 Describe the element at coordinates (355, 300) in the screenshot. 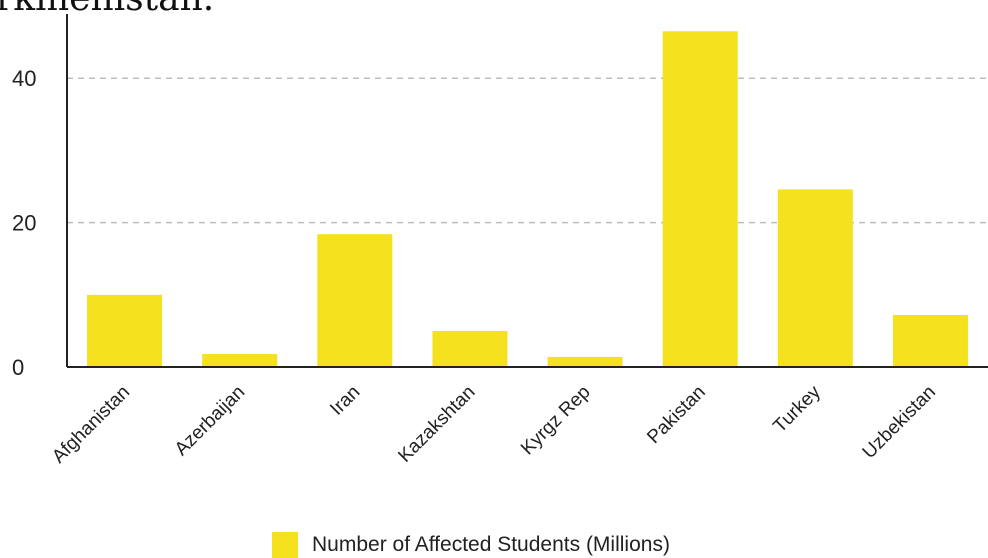

I see `bar-iran` at that location.